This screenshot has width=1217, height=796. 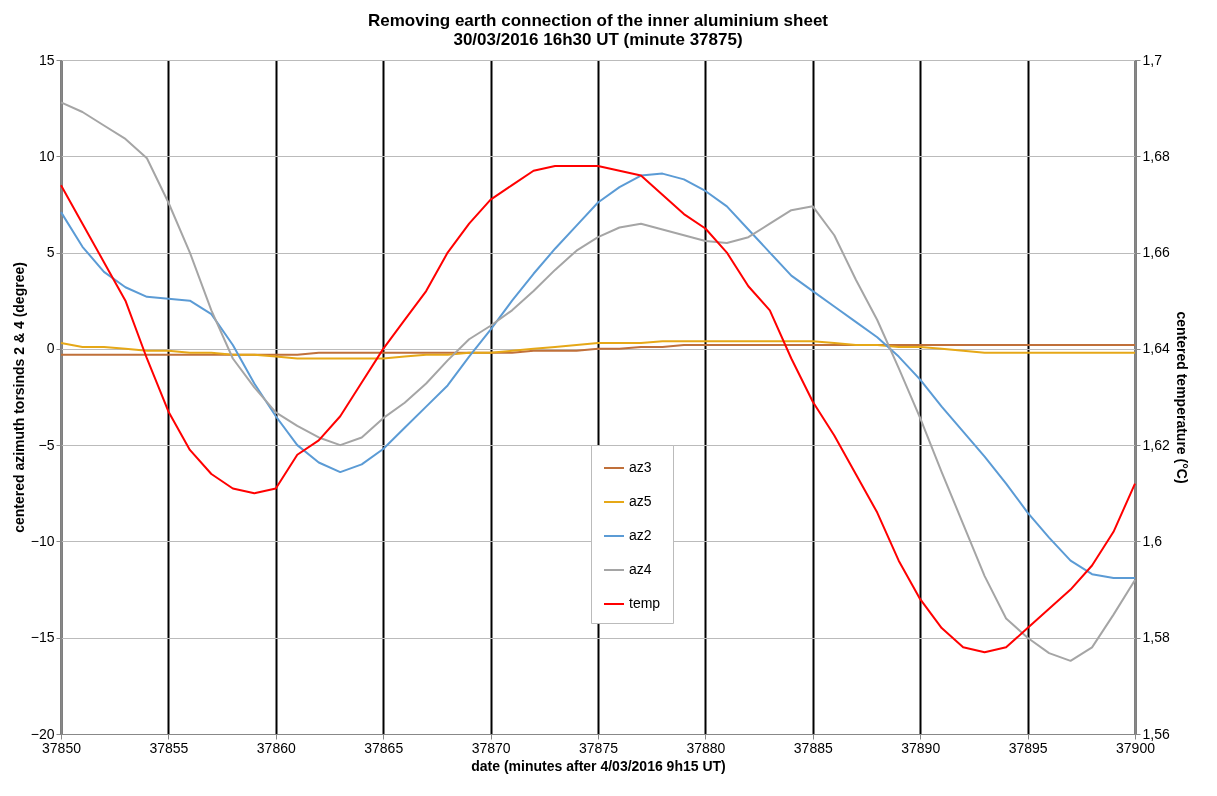 What do you see at coordinates (1156, 733) in the screenshot?
I see `y2-tick-label: 1,56` at bounding box center [1156, 733].